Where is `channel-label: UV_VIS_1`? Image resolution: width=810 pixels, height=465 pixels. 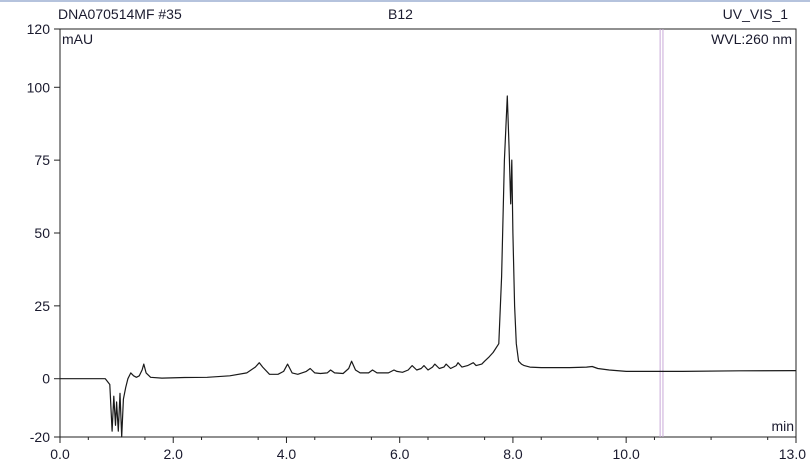
channel-label: UV_VIS_1 is located at coordinates (755, 14).